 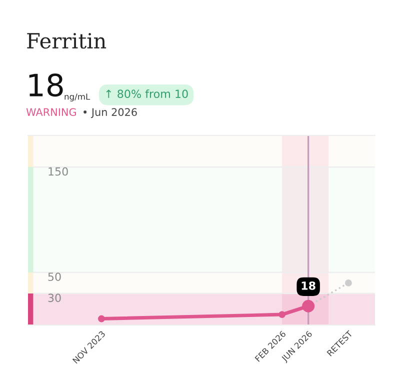 I want to click on text: ↑ 80% from 10, so click(x=147, y=93).